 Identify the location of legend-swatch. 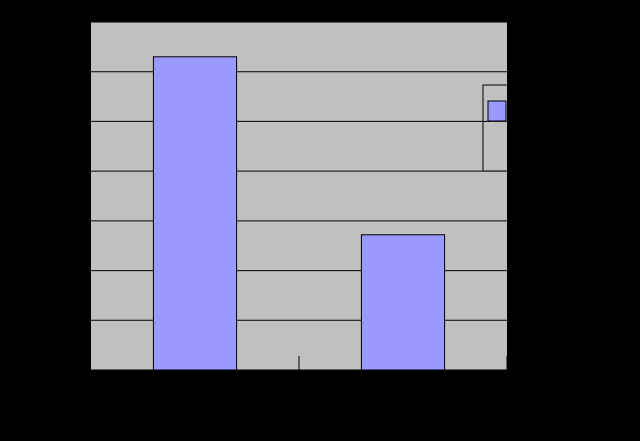
(497, 111).